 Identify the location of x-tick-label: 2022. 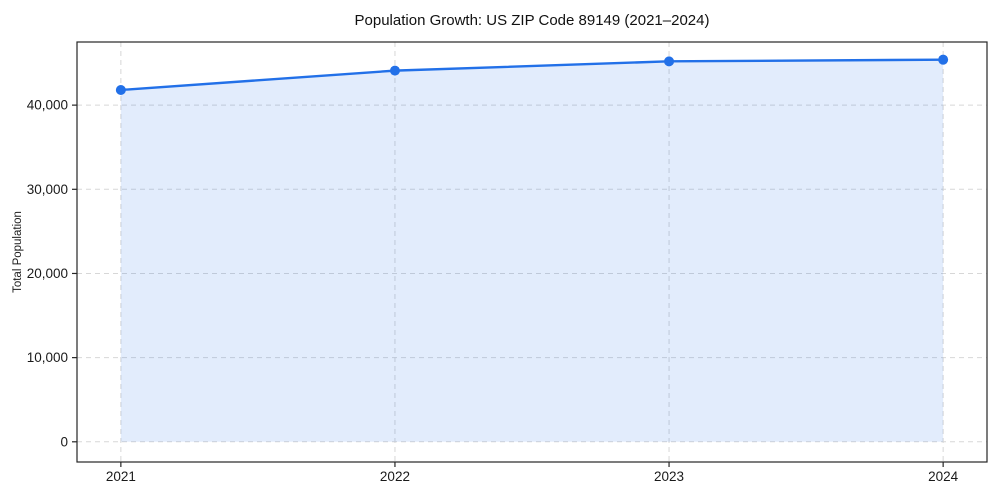
(395, 476).